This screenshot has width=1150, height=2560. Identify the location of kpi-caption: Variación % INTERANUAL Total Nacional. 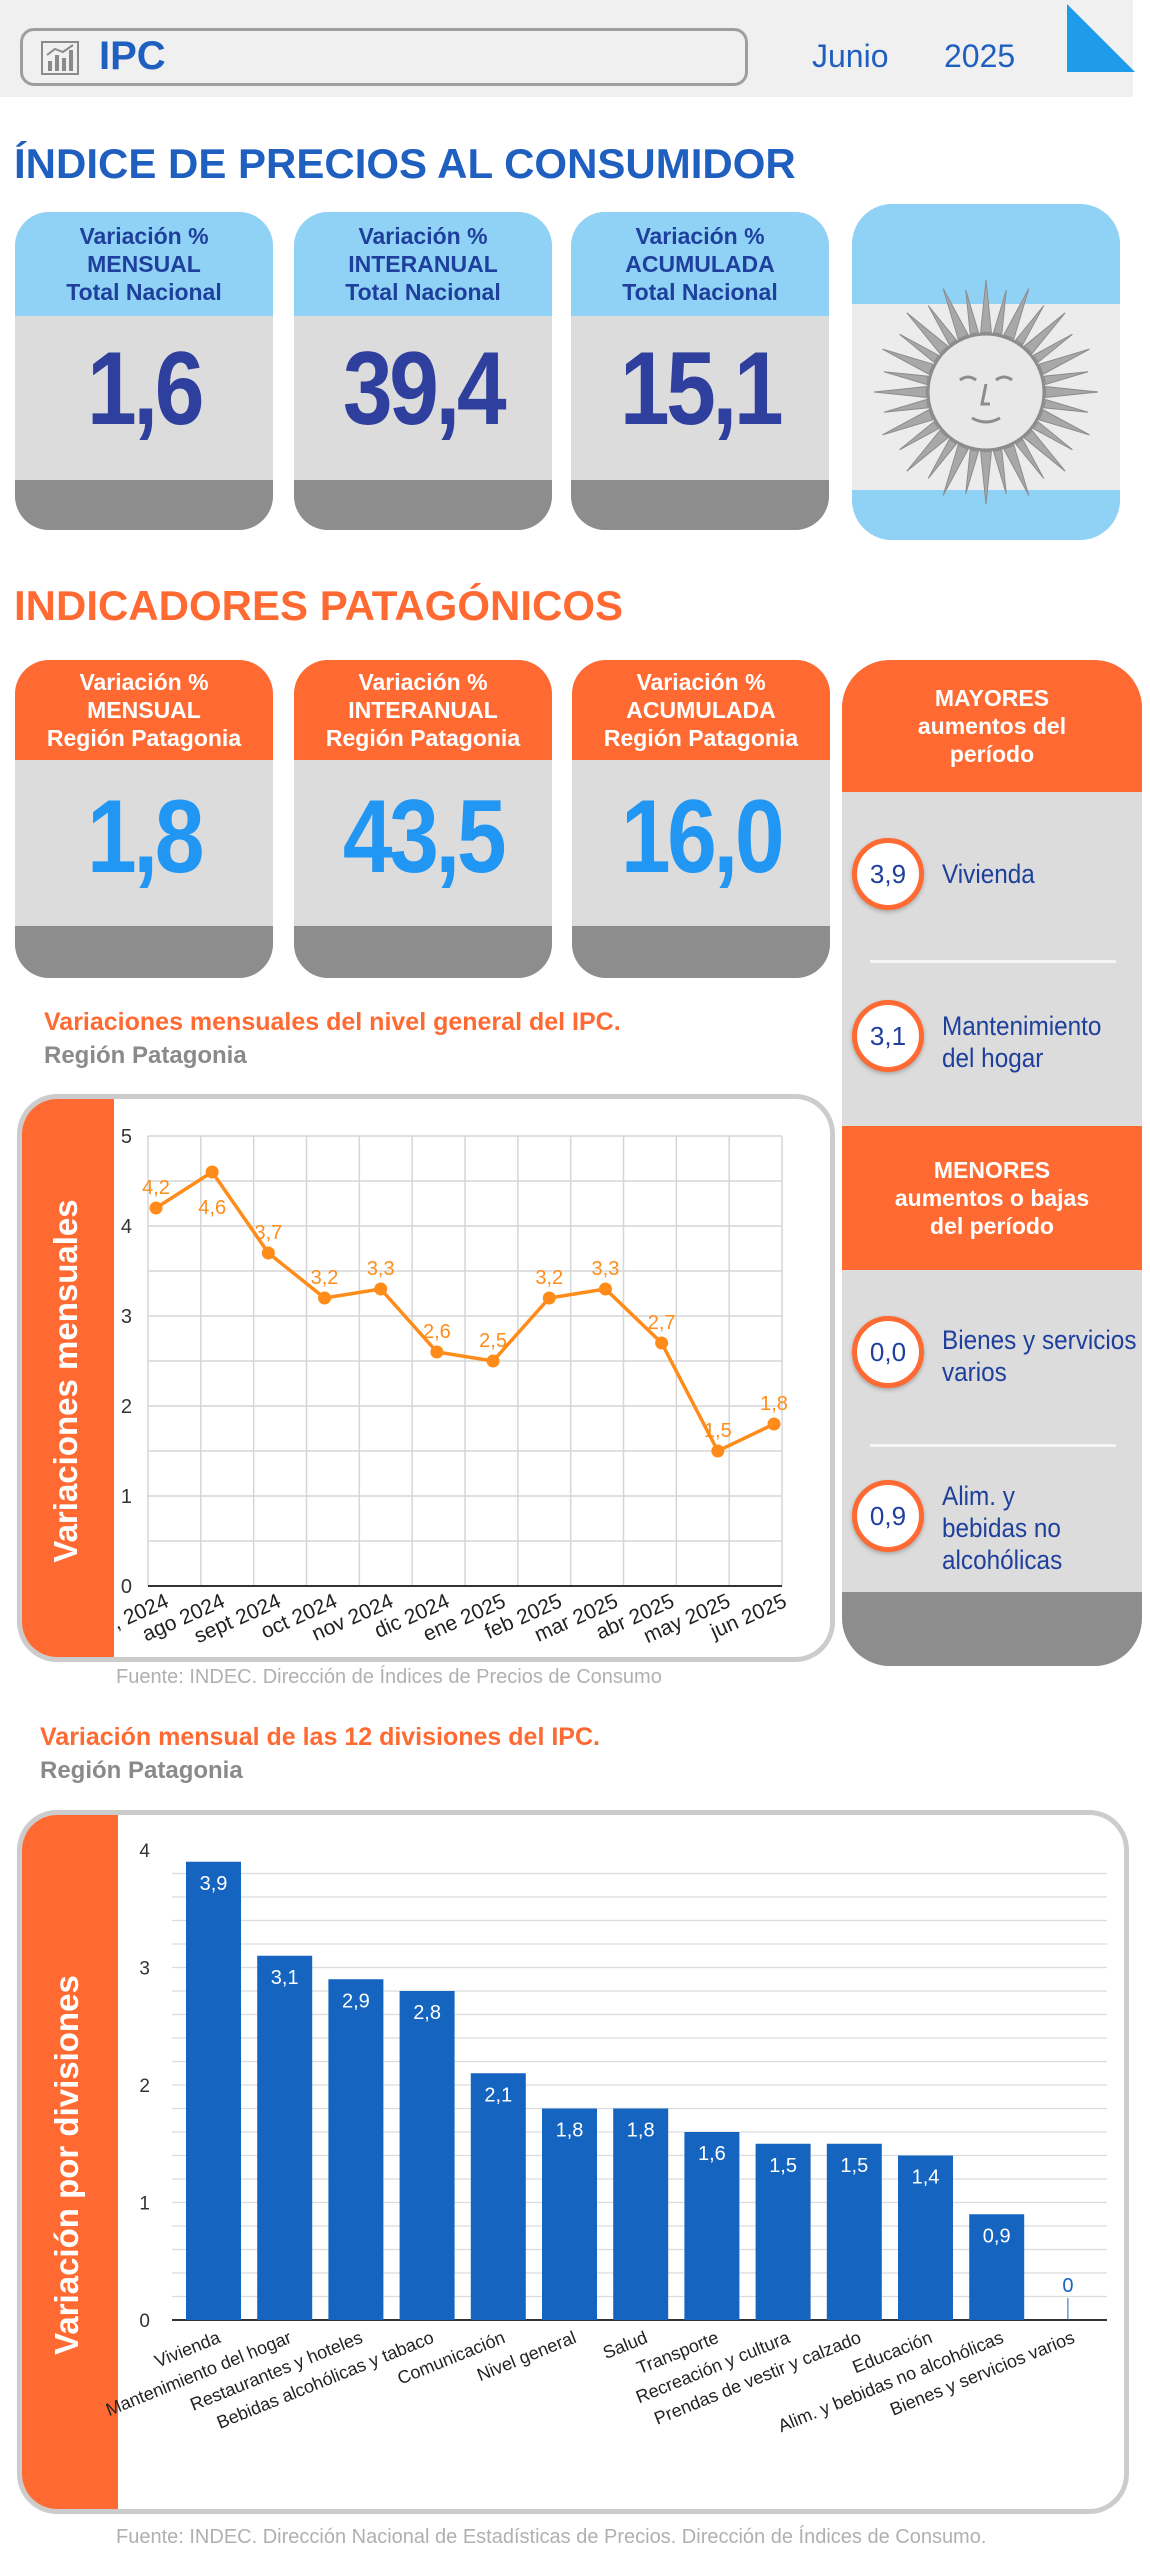
(423, 264).